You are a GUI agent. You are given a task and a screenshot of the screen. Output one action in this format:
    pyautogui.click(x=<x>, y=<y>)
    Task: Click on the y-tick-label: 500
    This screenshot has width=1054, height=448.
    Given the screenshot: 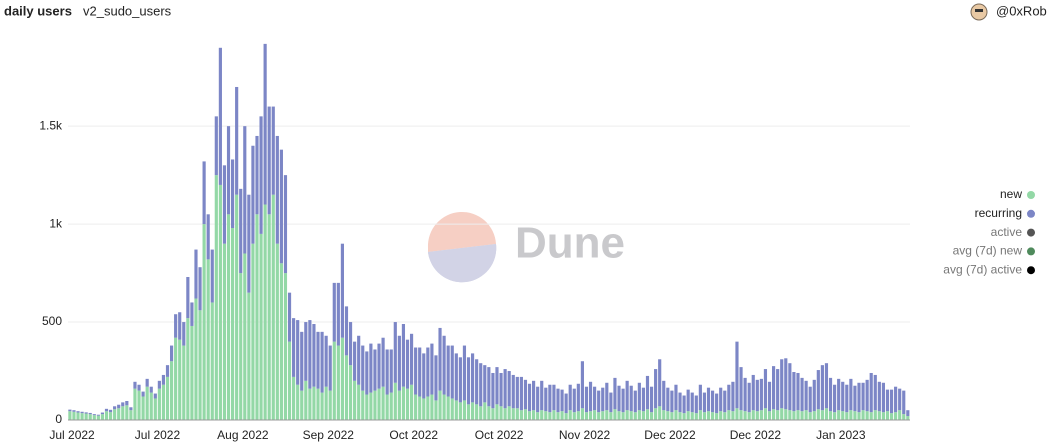 What is the action you would take?
    pyautogui.click(x=52, y=321)
    